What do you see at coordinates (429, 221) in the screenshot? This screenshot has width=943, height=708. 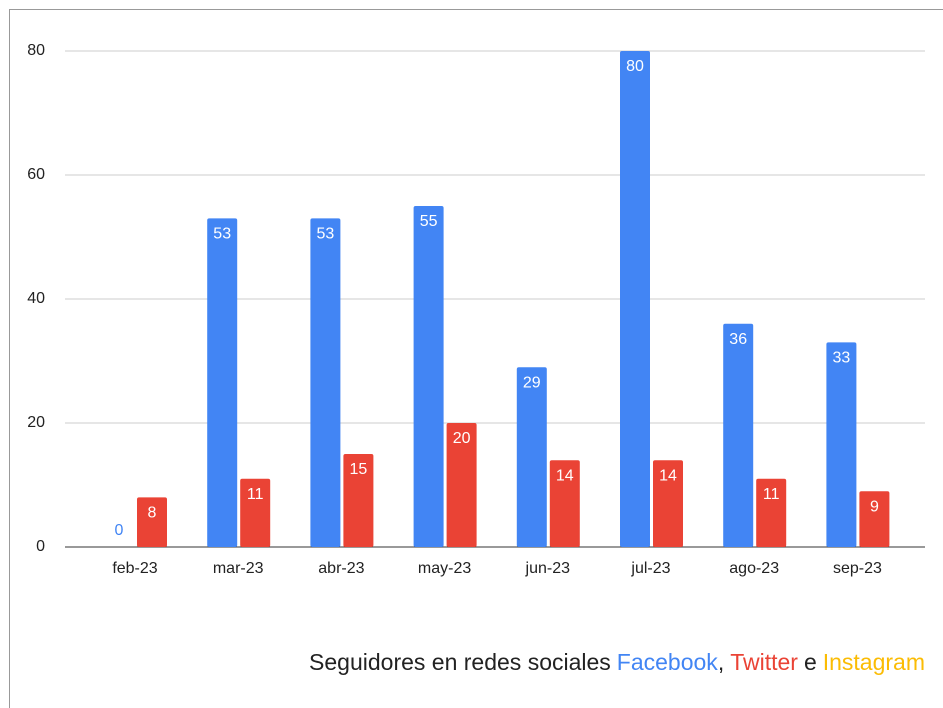 I see `value-label: 55` at bounding box center [429, 221].